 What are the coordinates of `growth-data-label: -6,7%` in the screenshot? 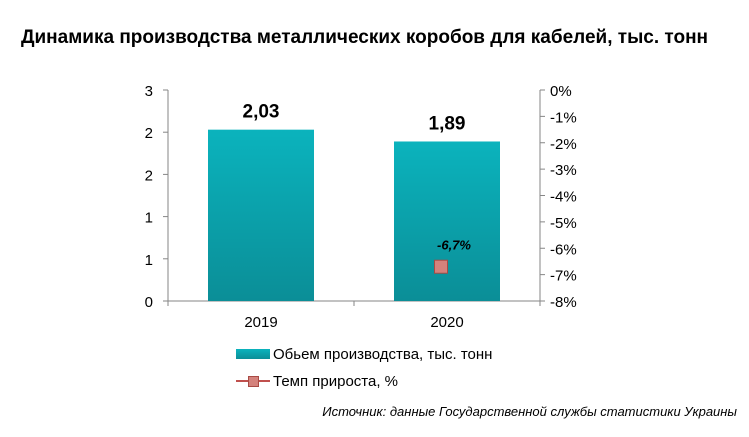 It's located at (454, 245).